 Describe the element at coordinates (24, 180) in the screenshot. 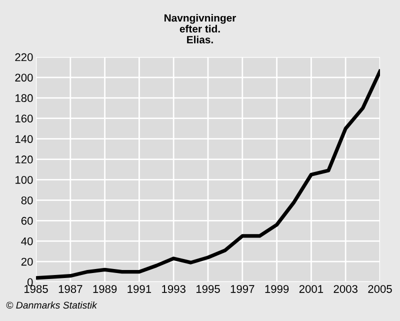

I see `y-tick-label: 100` at that location.